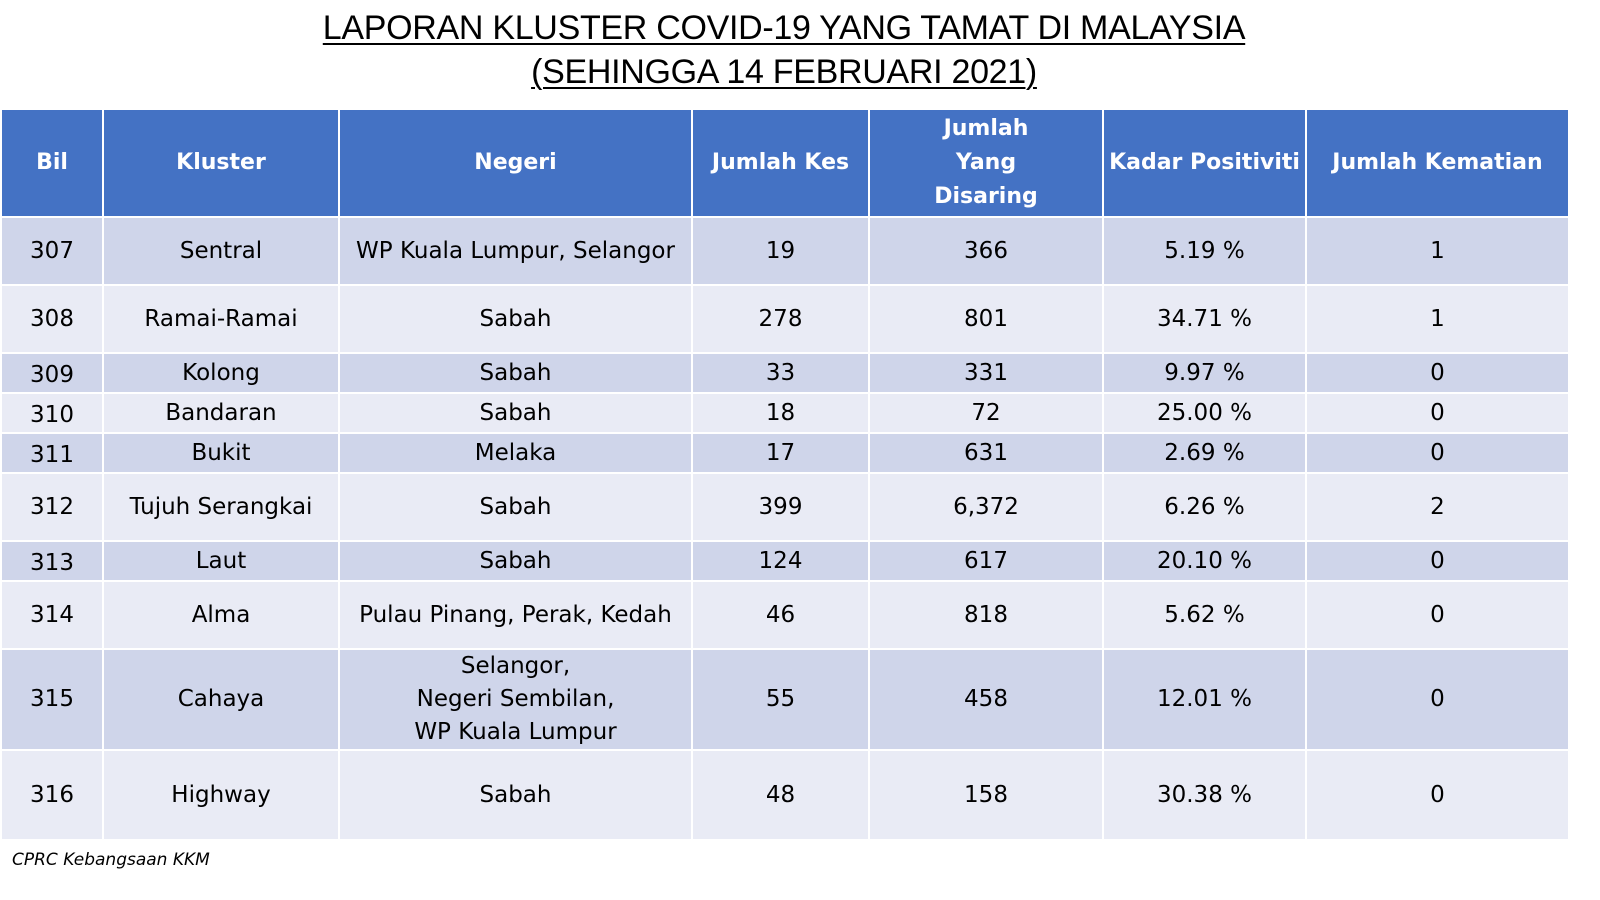  Describe the element at coordinates (780, 251) in the screenshot. I see `cell-jumlah-kes: 19` at that location.